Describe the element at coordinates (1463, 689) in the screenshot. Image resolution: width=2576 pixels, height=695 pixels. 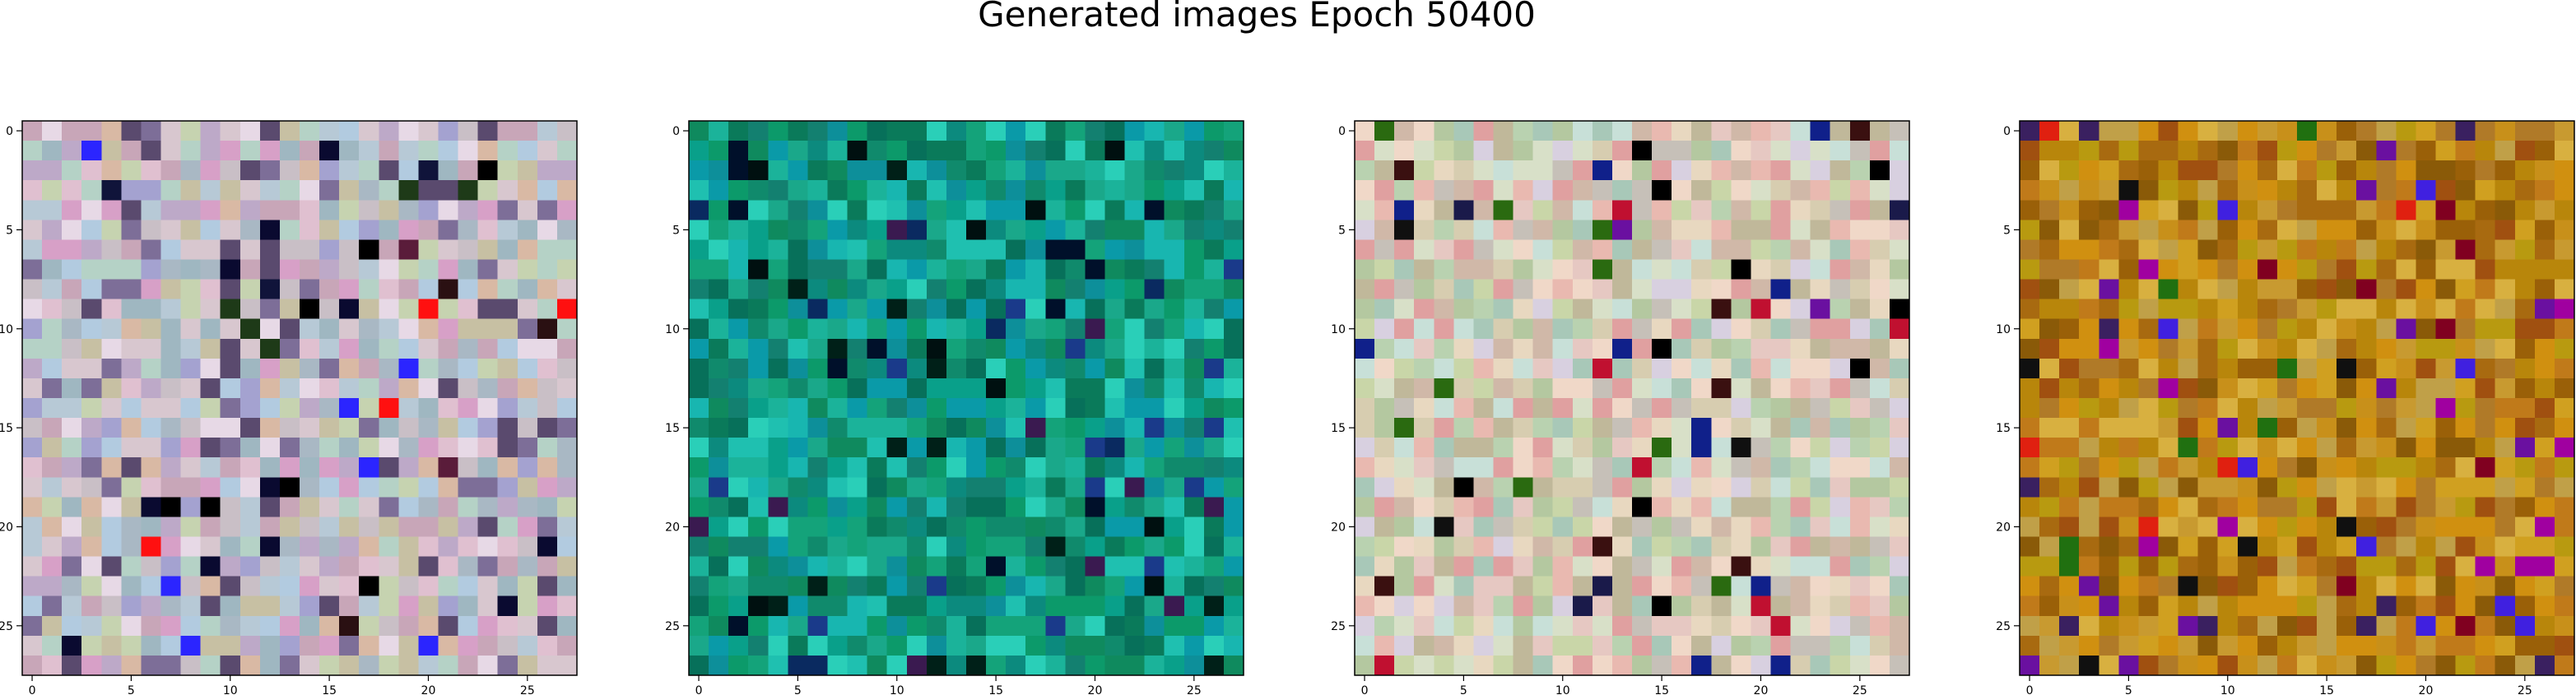
I see `x-tick-label: 5` at that location.